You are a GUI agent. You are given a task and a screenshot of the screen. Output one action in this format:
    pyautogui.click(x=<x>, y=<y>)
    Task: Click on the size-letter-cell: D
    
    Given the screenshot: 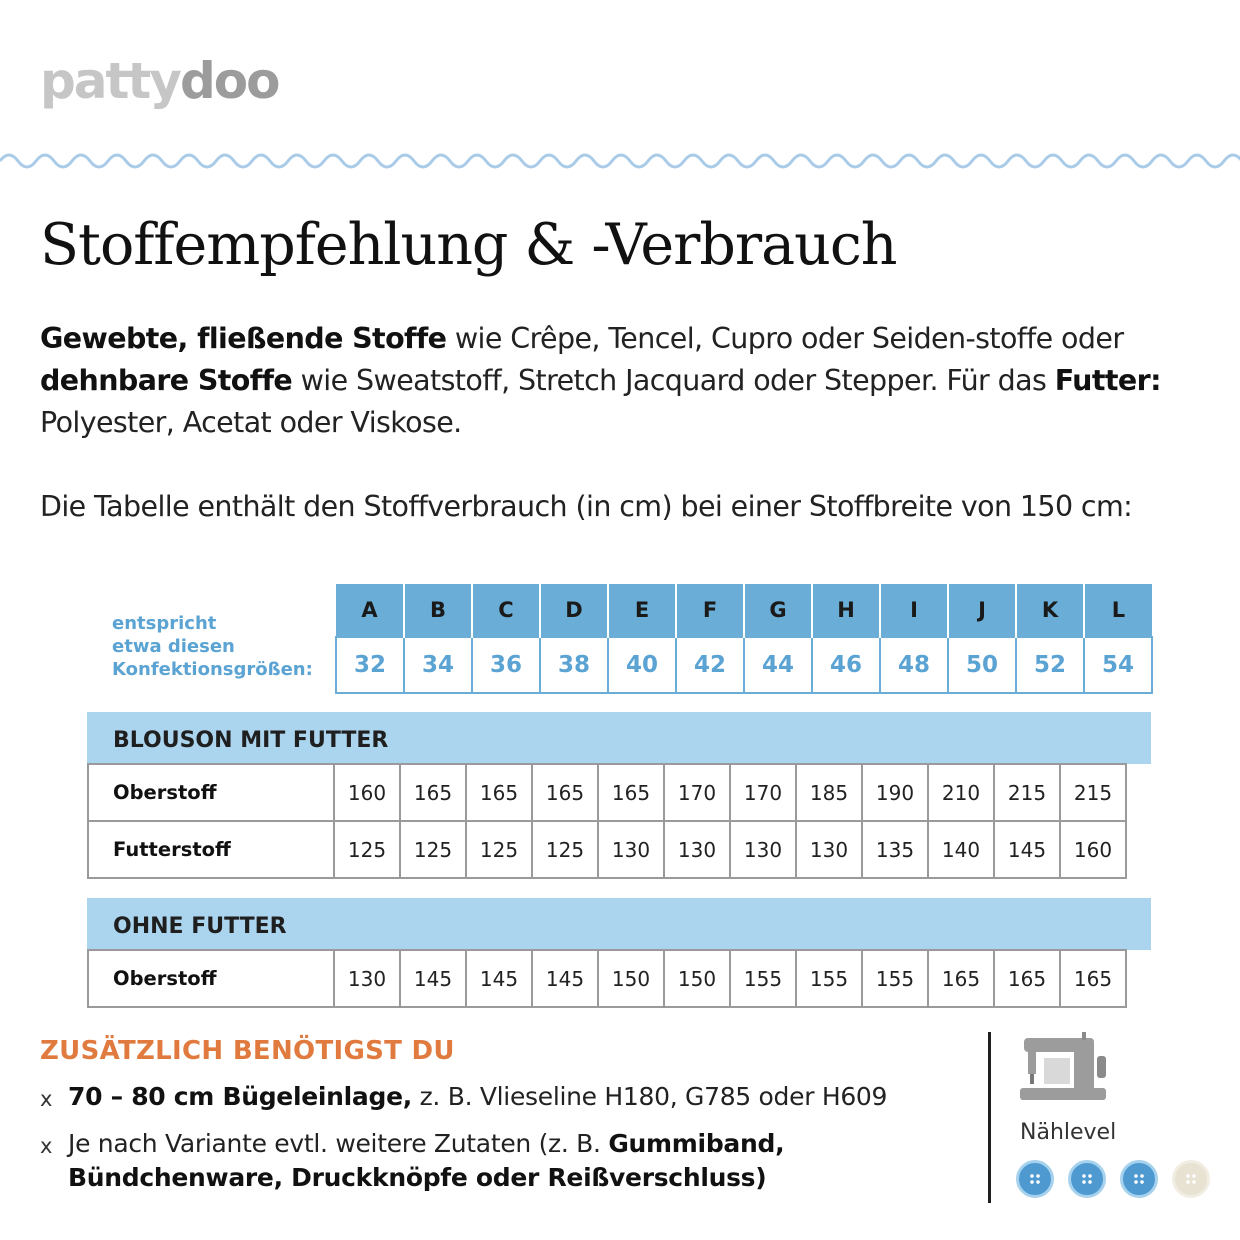 What is the action you would take?
    pyautogui.click(x=573, y=610)
    